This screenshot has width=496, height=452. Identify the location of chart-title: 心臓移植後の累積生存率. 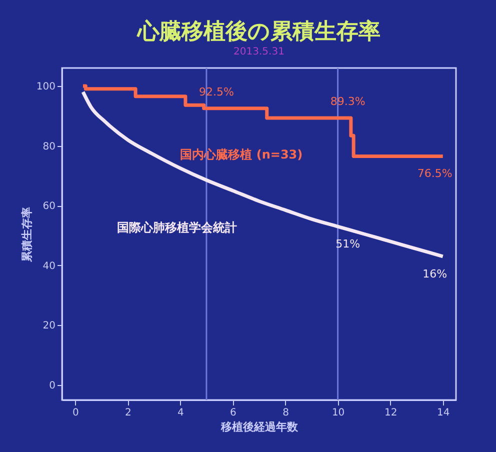
(258, 31).